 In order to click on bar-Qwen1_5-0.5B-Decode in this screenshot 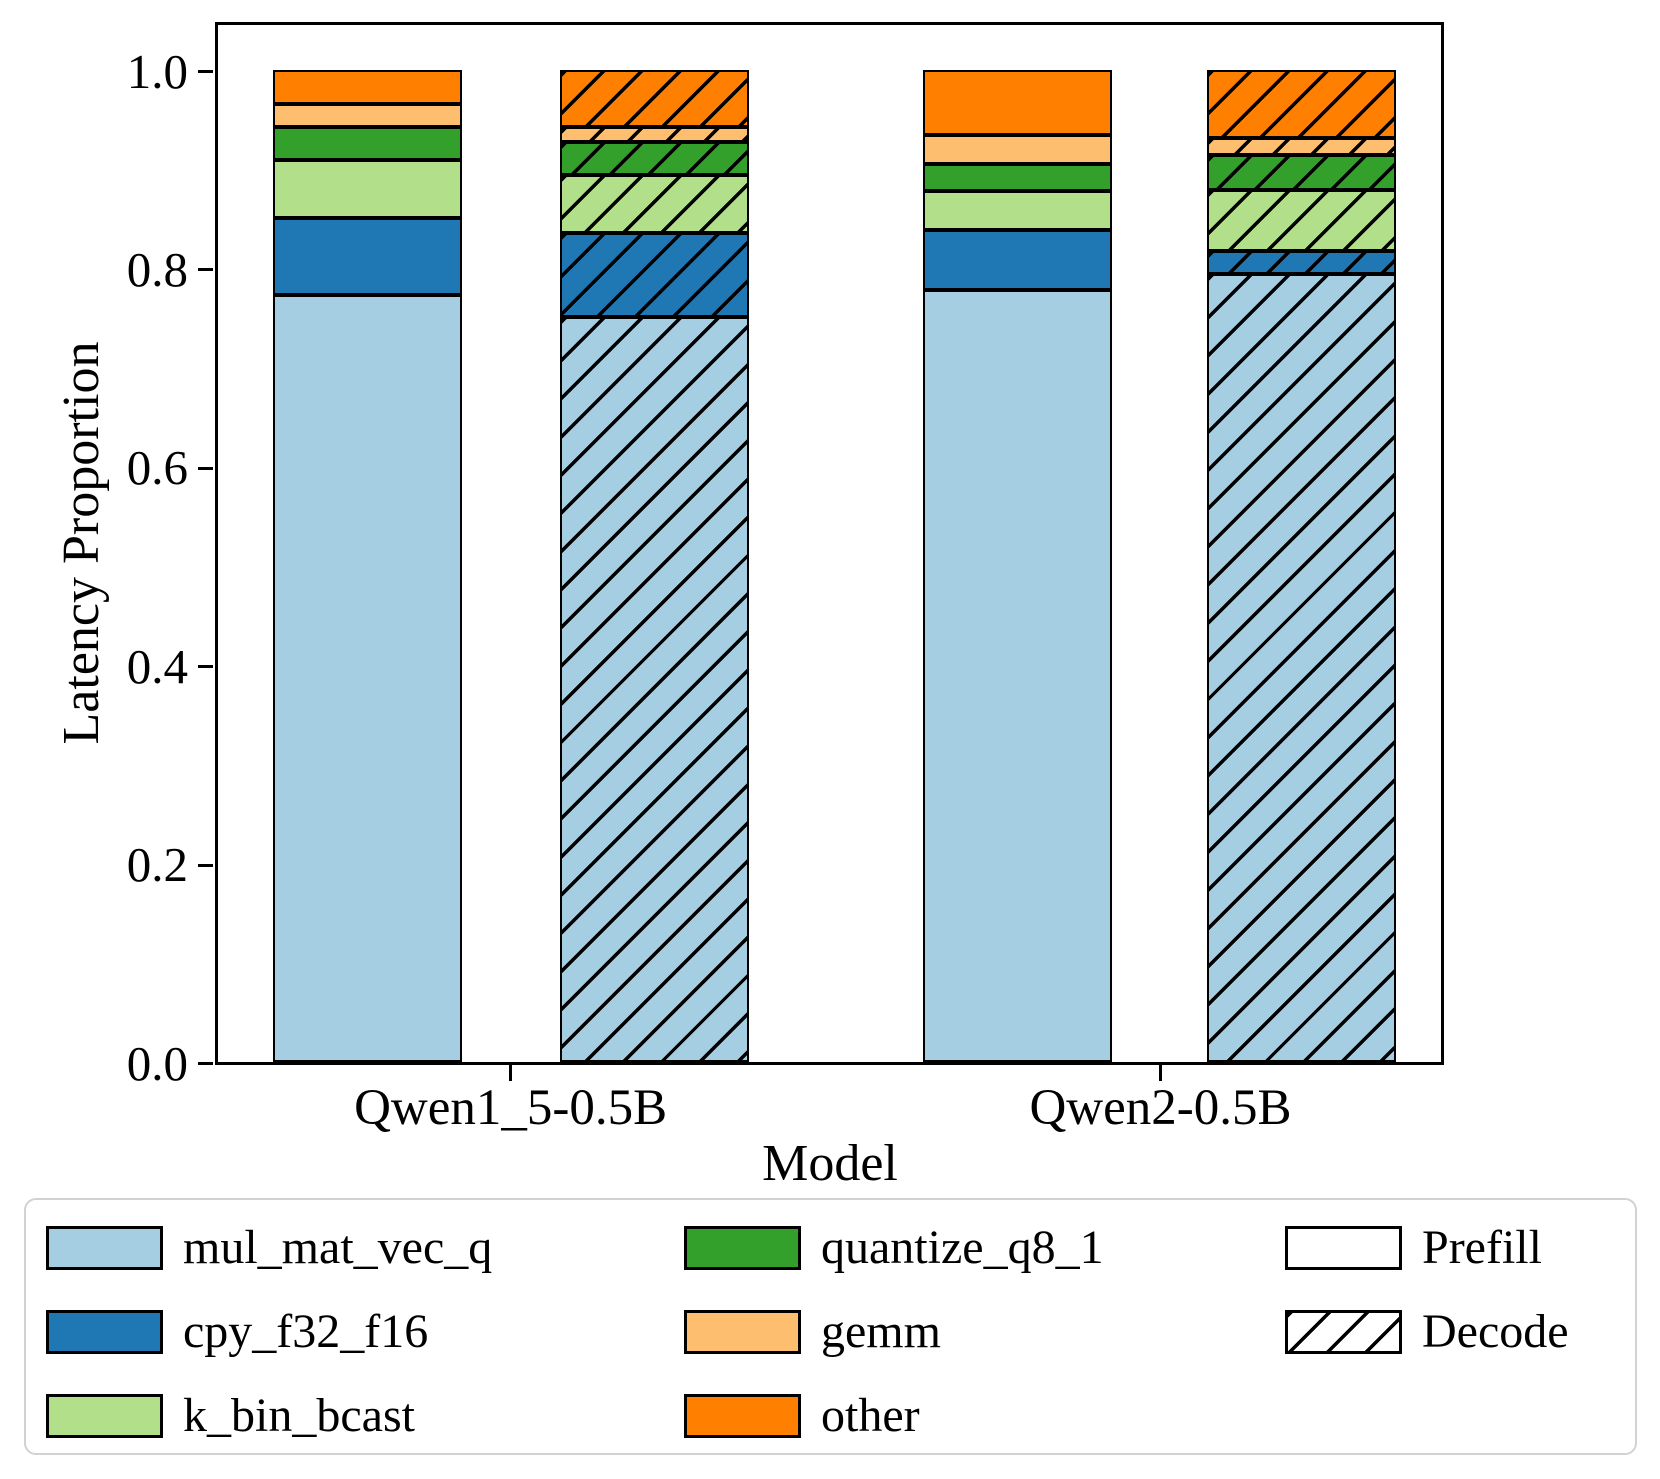, I will do `click(654, 566)`.